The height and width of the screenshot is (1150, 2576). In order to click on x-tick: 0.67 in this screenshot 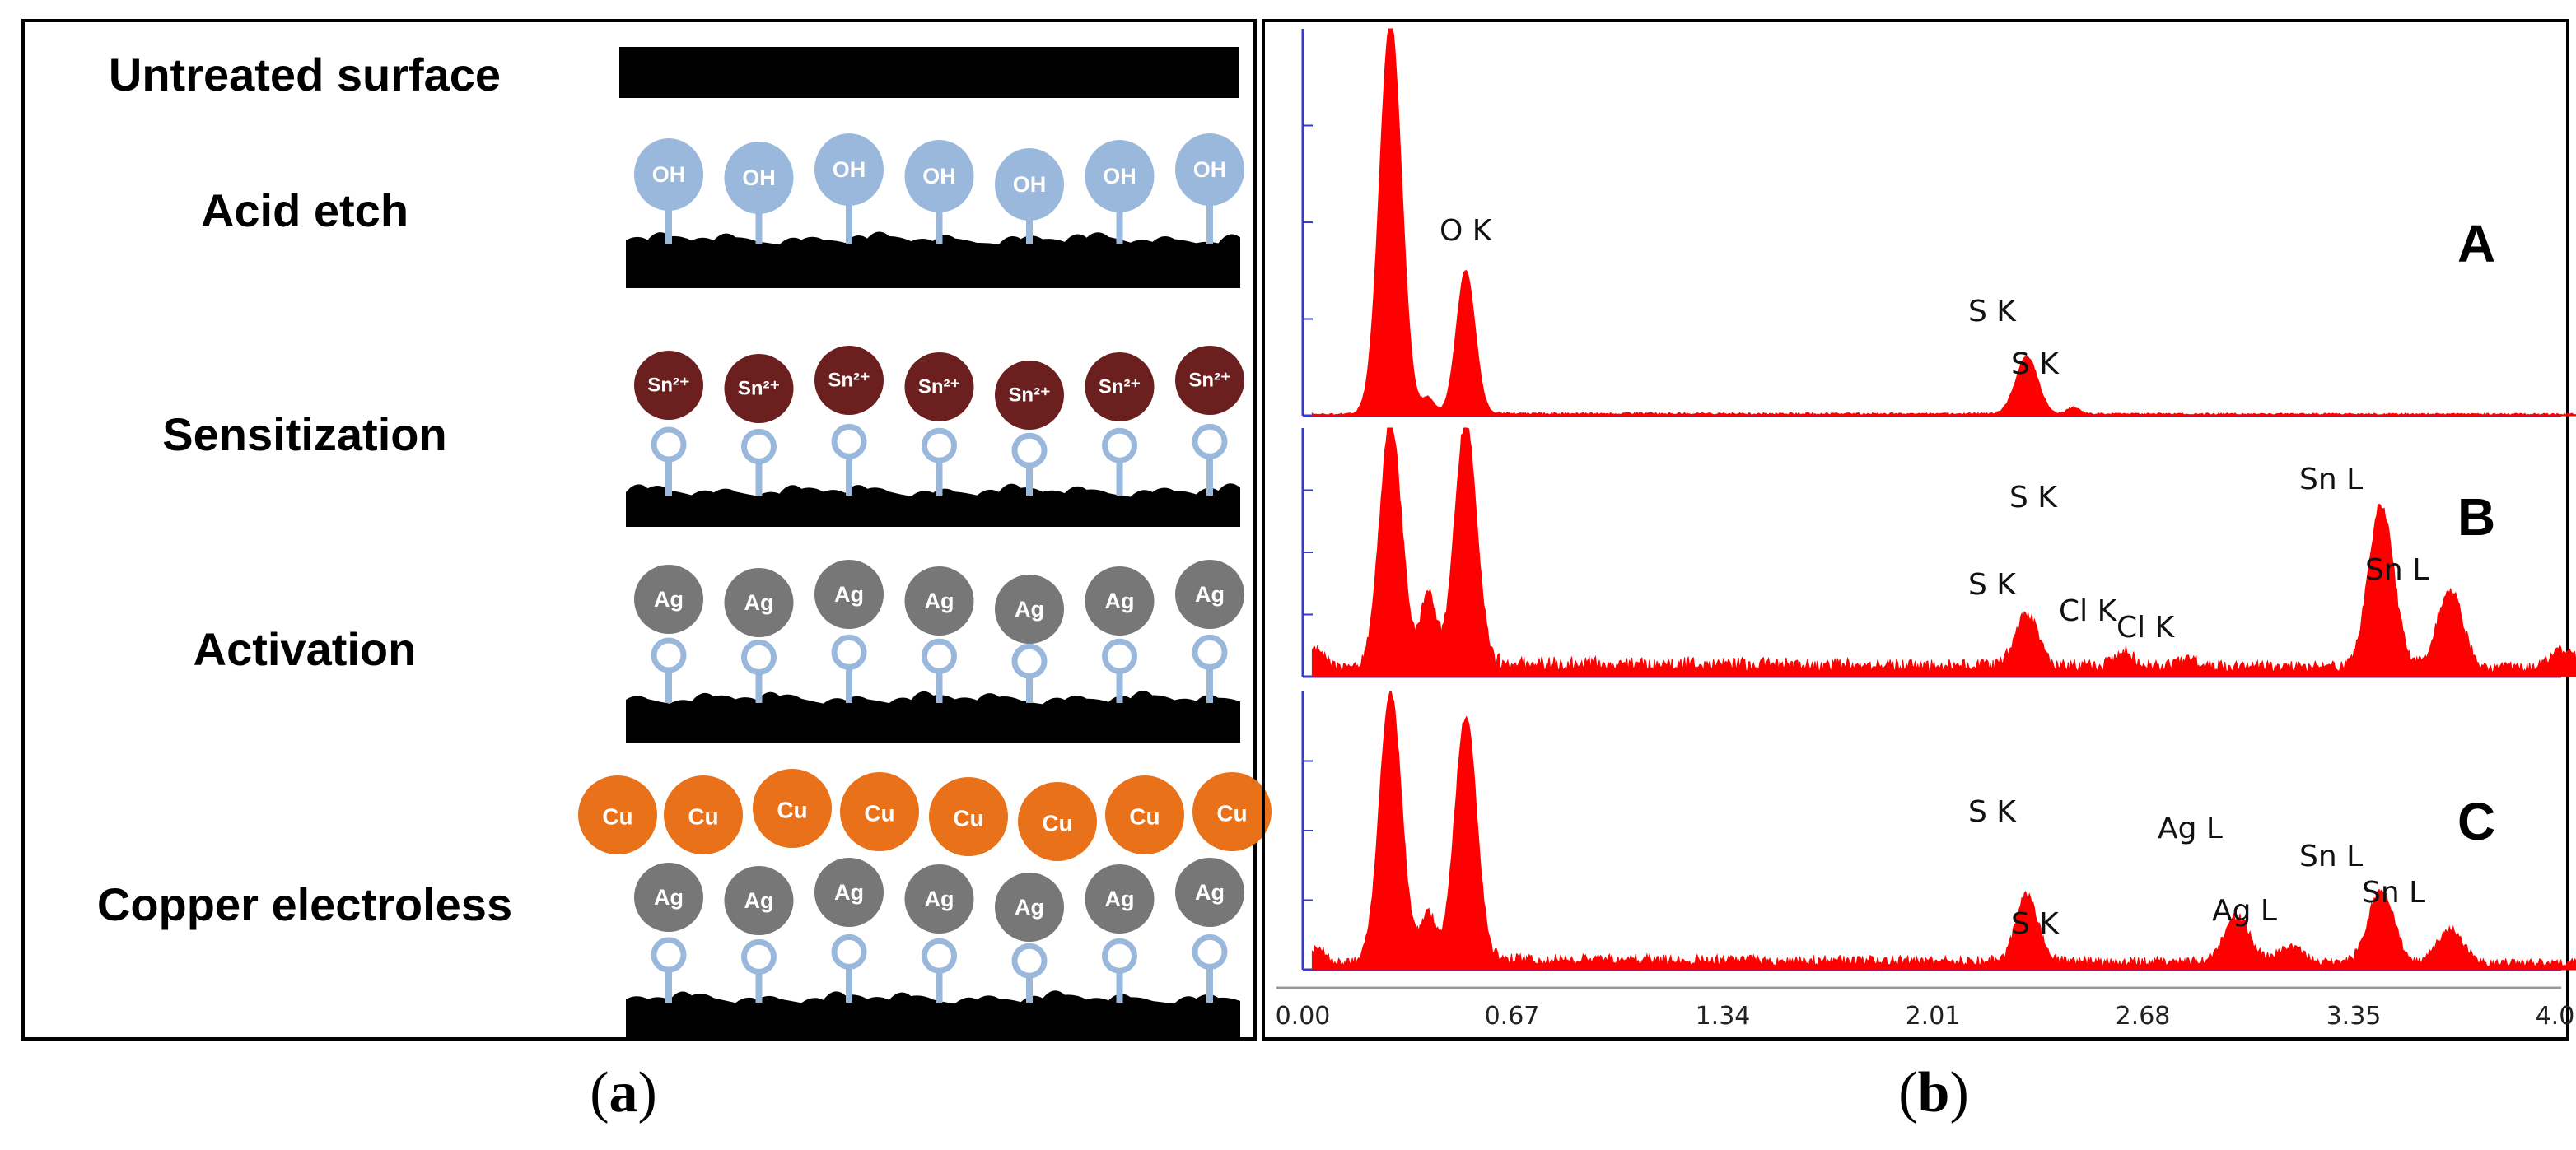, I will do `click(1512, 1016)`.